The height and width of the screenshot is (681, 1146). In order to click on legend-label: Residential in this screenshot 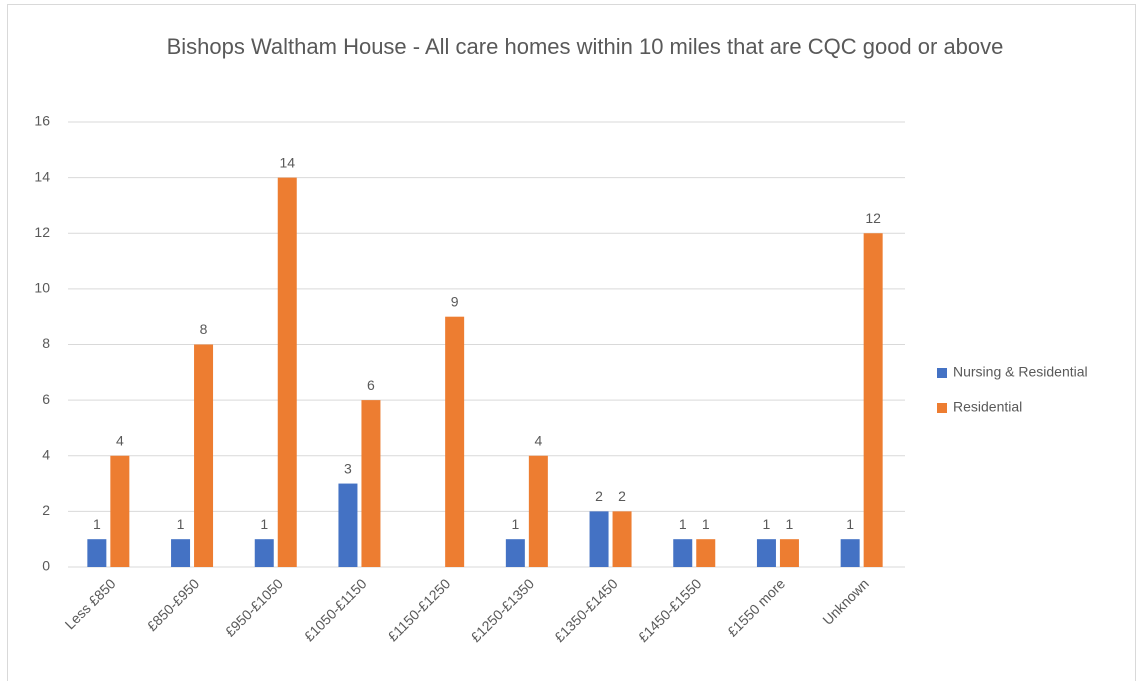, I will do `click(987, 407)`.